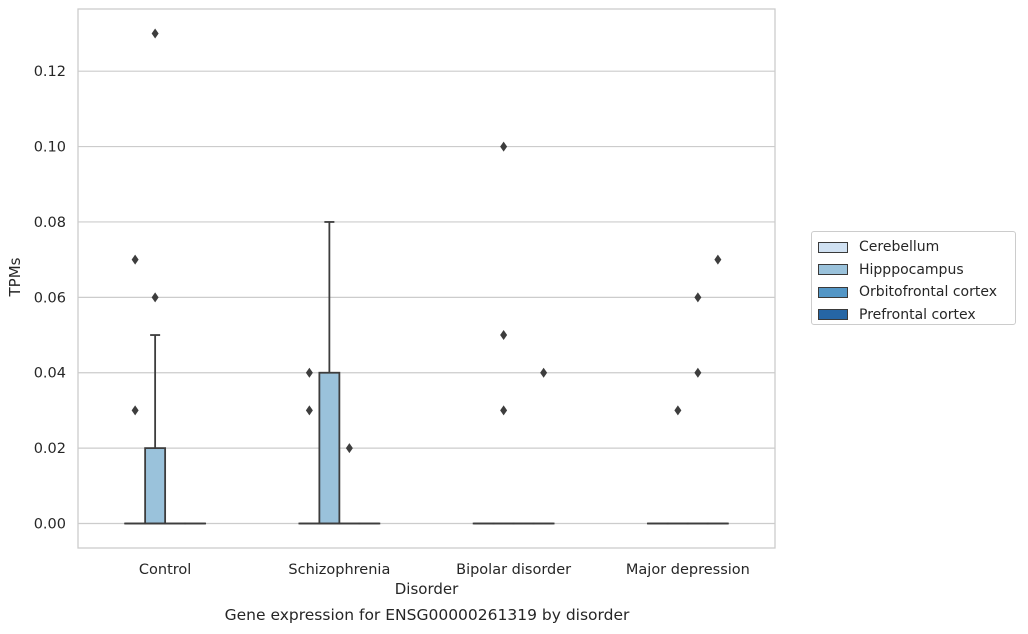  What do you see at coordinates (833, 270) in the screenshot?
I see `legend-swatch-hippocampus` at bounding box center [833, 270].